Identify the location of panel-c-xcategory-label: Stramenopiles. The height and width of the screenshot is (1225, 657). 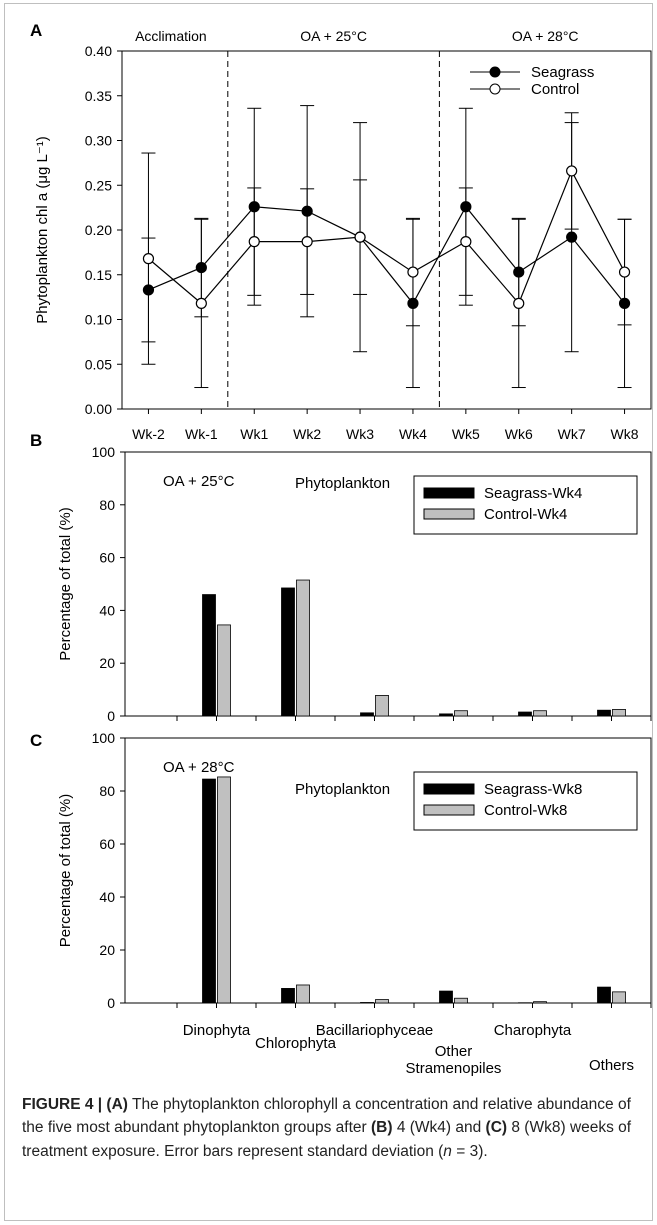
(454, 1068).